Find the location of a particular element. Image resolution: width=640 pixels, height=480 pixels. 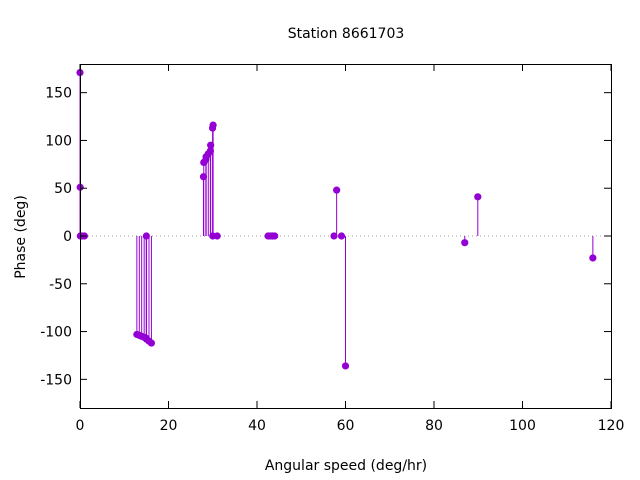

y-tick-label: 100 is located at coordinates (58, 141).